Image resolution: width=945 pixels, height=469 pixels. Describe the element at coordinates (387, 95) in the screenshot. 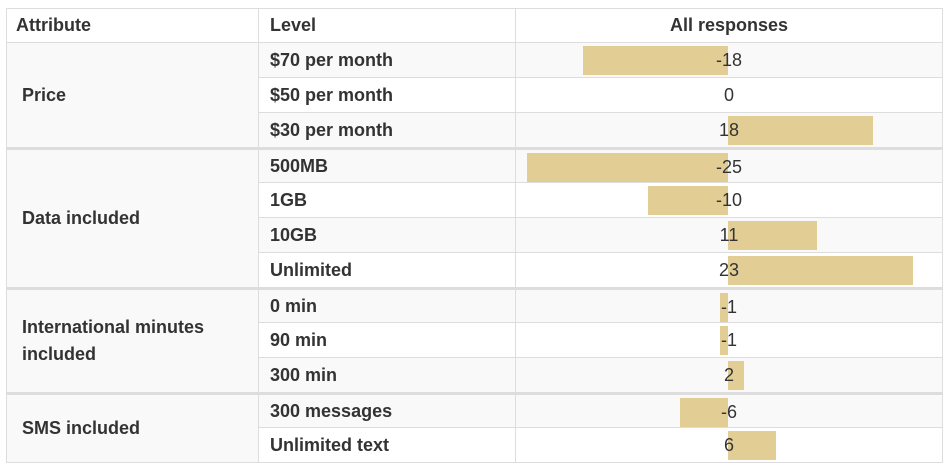

I see `level-cell: $50 per month` at that location.